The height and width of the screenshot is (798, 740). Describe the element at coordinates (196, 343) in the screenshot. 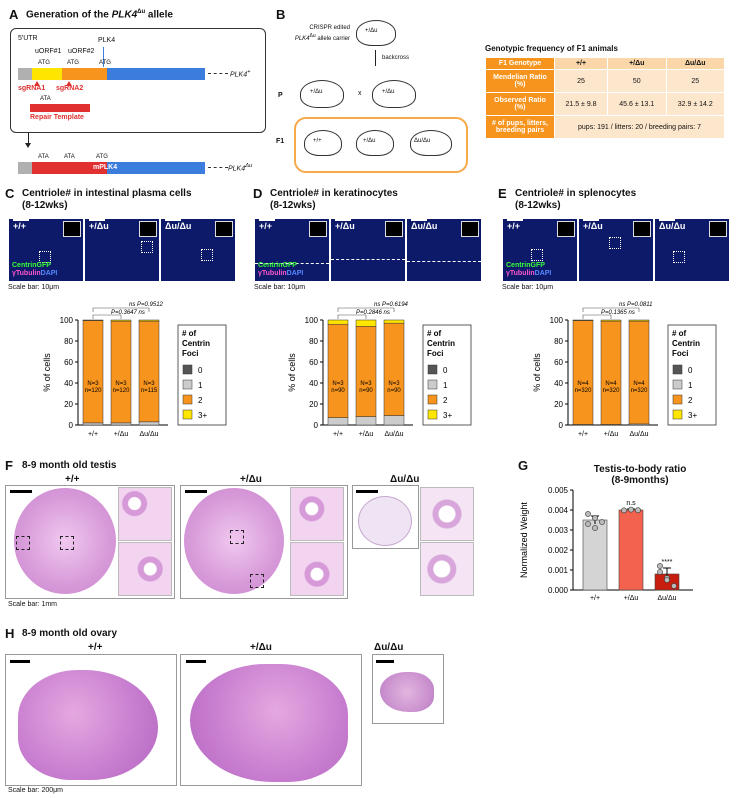

I see `legend-title: Centrin` at that location.